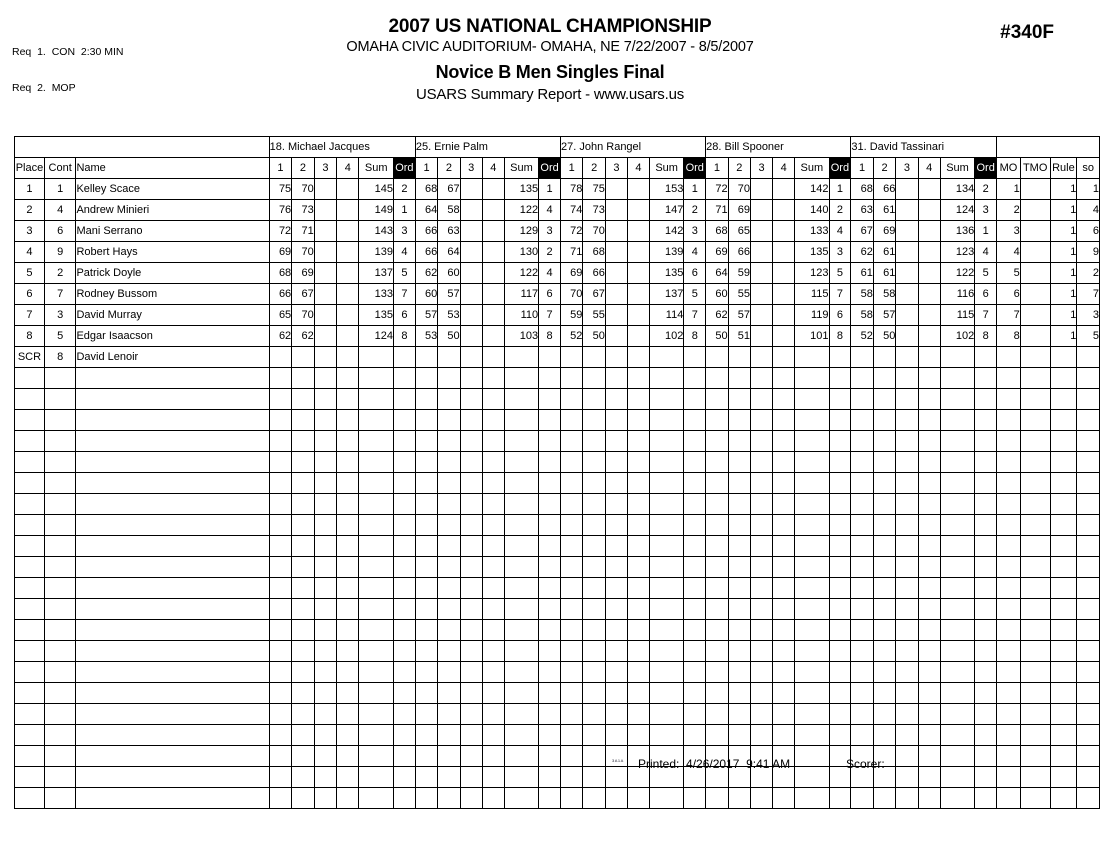  I want to click on row-mo, so click(1008, 441).